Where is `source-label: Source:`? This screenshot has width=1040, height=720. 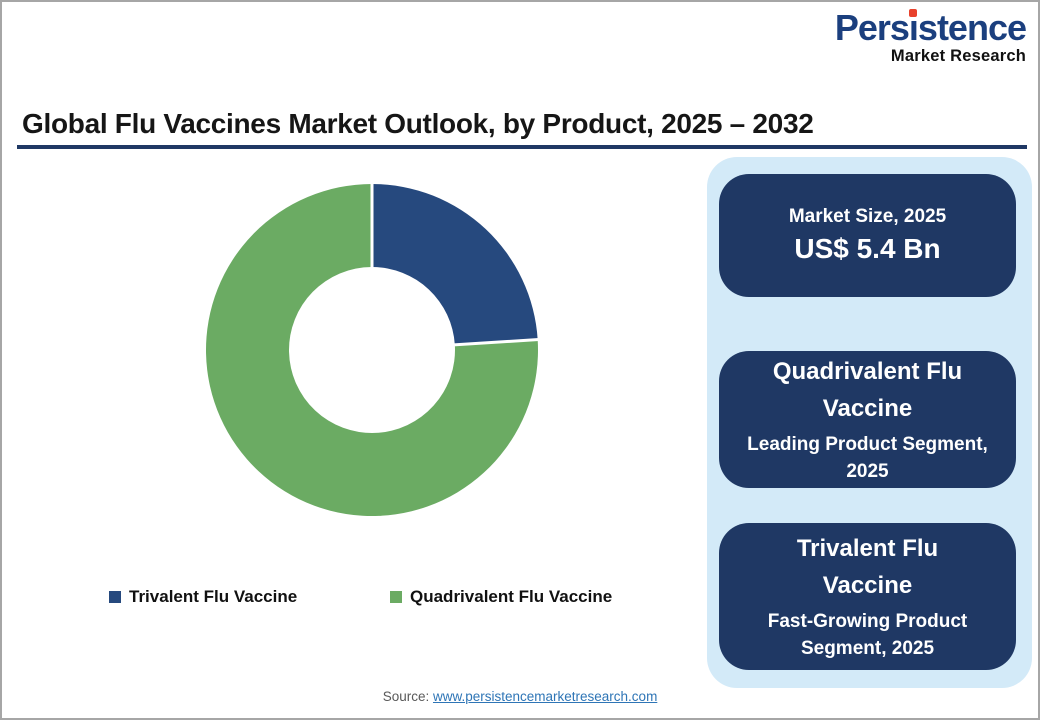 source-label: Source: is located at coordinates (406, 696).